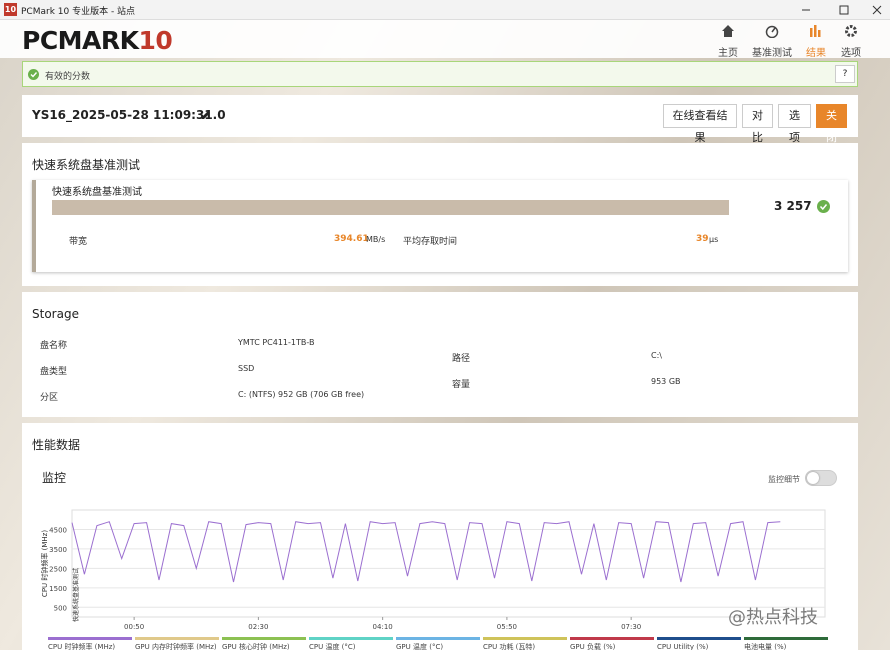 The height and width of the screenshot is (650, 890). Describe the element at coordinates (831, 124) in the screenshot. I see `button: 关闭` at that location.